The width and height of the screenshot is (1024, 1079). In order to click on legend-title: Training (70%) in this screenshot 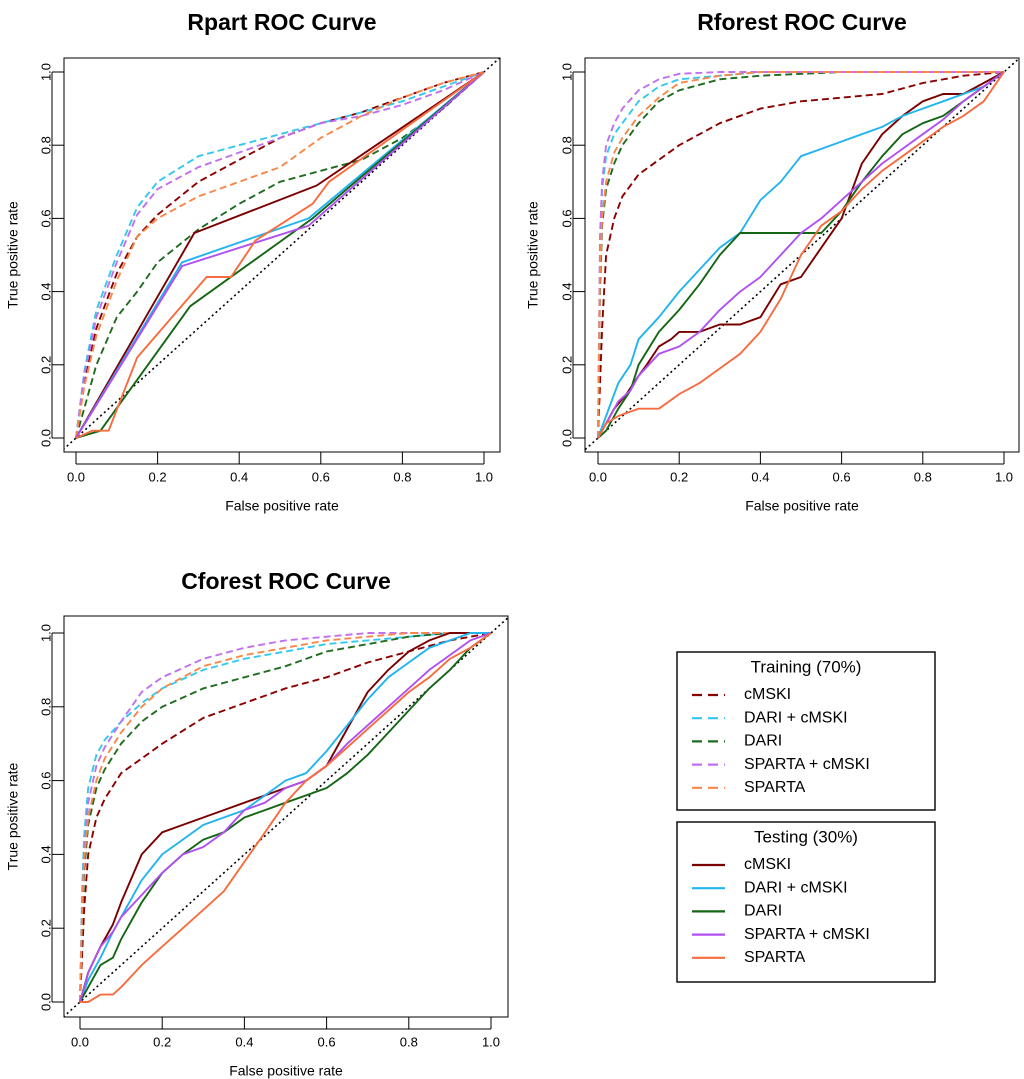, I will do `click(806, 666)`.